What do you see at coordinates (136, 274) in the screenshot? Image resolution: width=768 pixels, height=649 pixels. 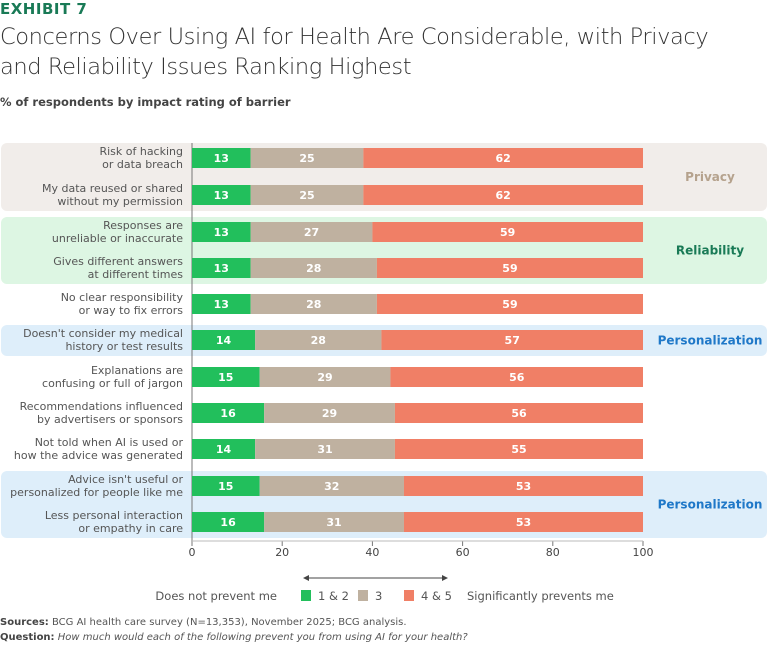 I see `category-label: at different times` at bounding box center [136, 274].